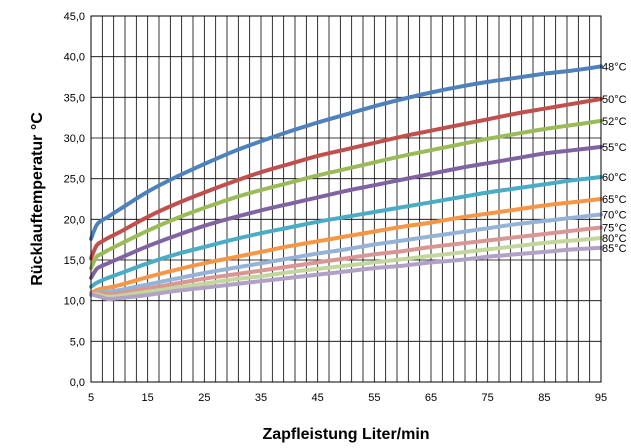  I want to click on x-tick-label: 15, so click(148, 398).